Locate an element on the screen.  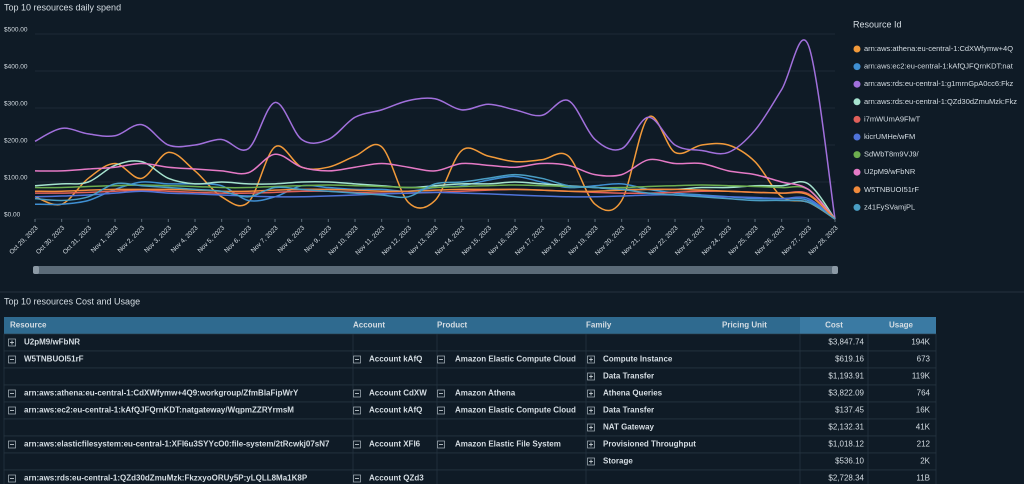
table-cell: Compute Instance is located at coordinates (638, 359).